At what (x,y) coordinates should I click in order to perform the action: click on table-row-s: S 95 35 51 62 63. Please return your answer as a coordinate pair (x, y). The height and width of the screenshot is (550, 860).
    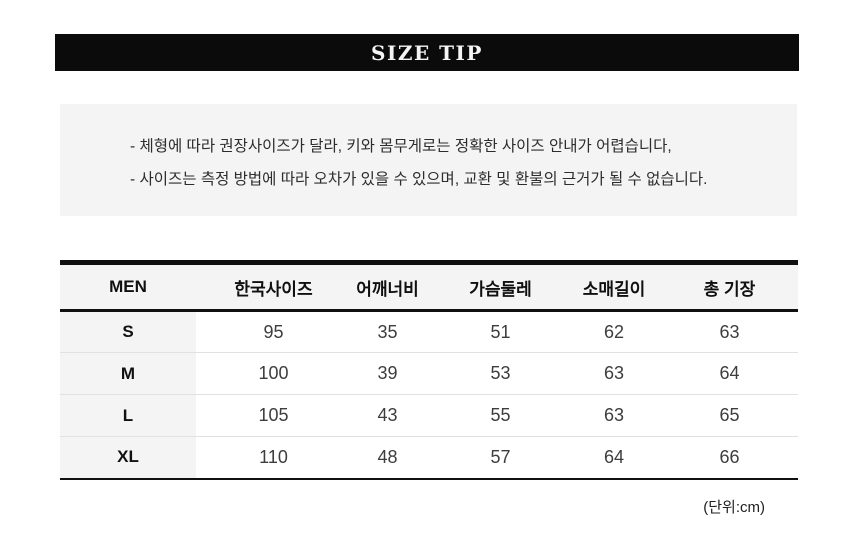
    Looking at the image, I should click on (429, 331).